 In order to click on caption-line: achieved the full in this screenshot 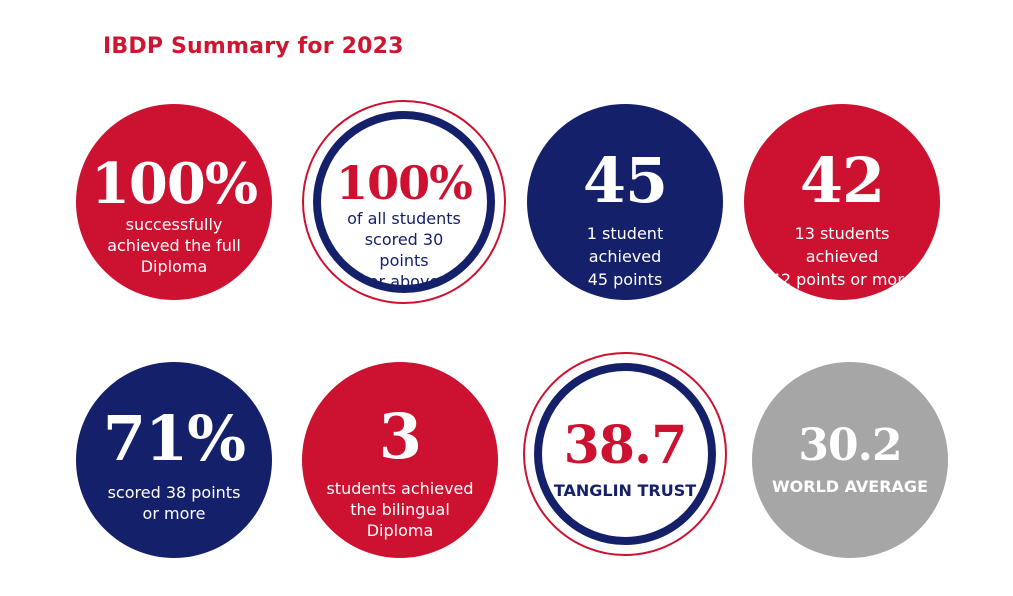, I will do `click(174, 245)`.